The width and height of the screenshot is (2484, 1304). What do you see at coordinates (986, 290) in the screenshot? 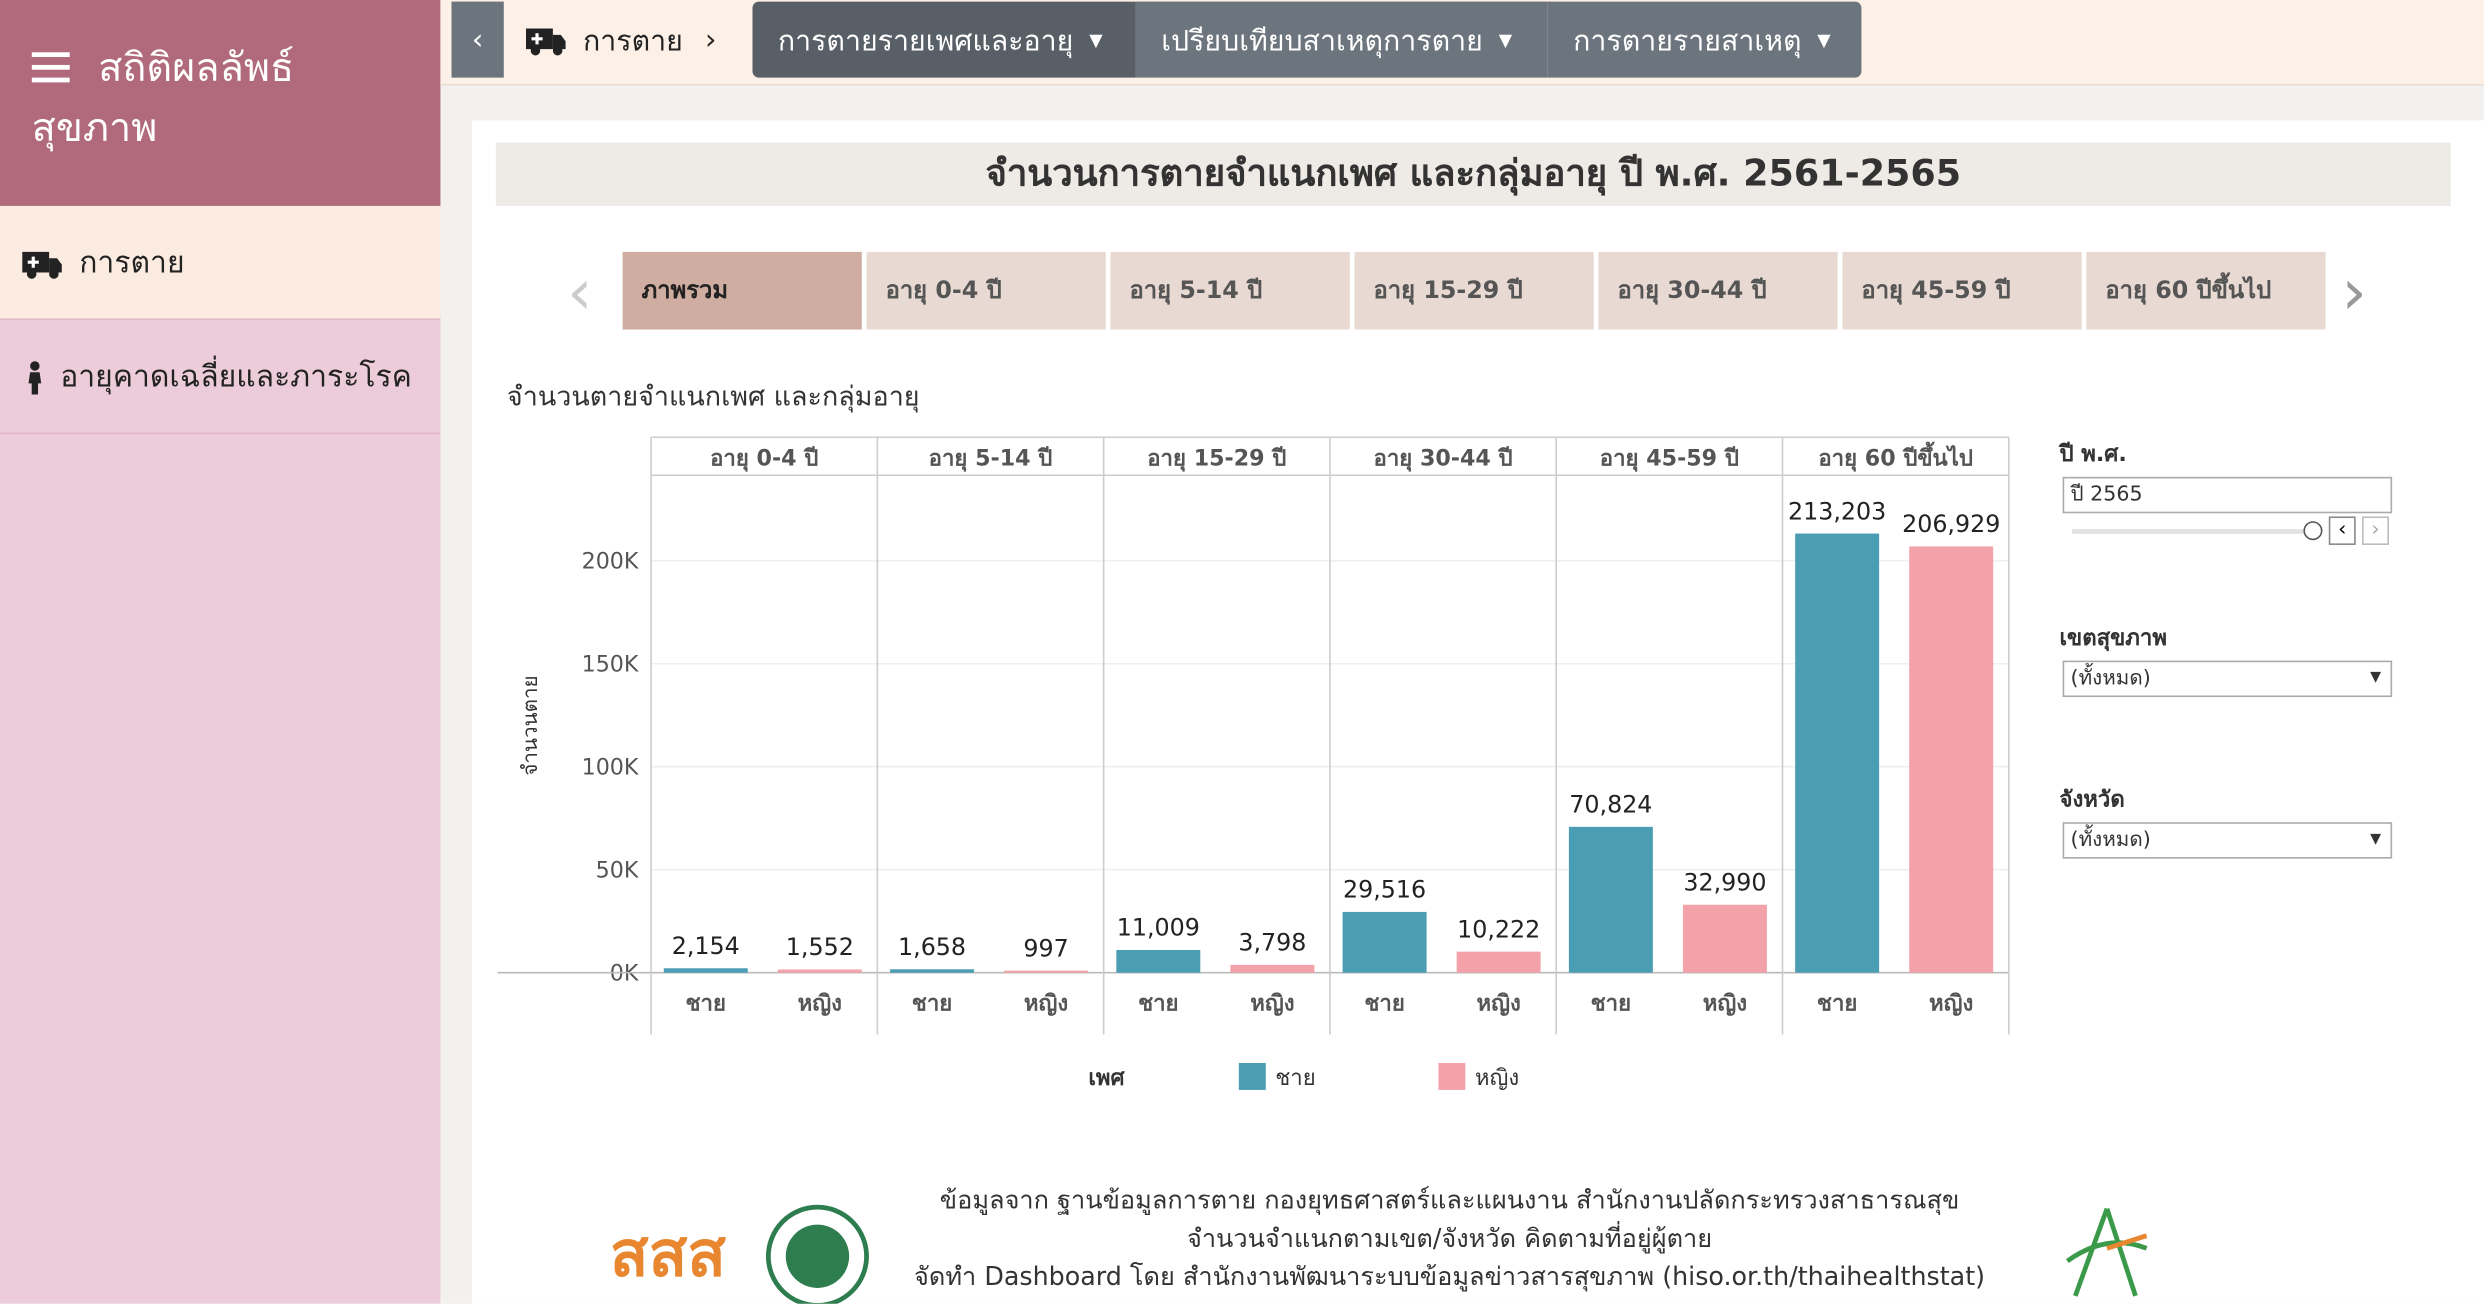
I see `tab: อายุ 0-4 ปี` at bounding box center [986, 290].